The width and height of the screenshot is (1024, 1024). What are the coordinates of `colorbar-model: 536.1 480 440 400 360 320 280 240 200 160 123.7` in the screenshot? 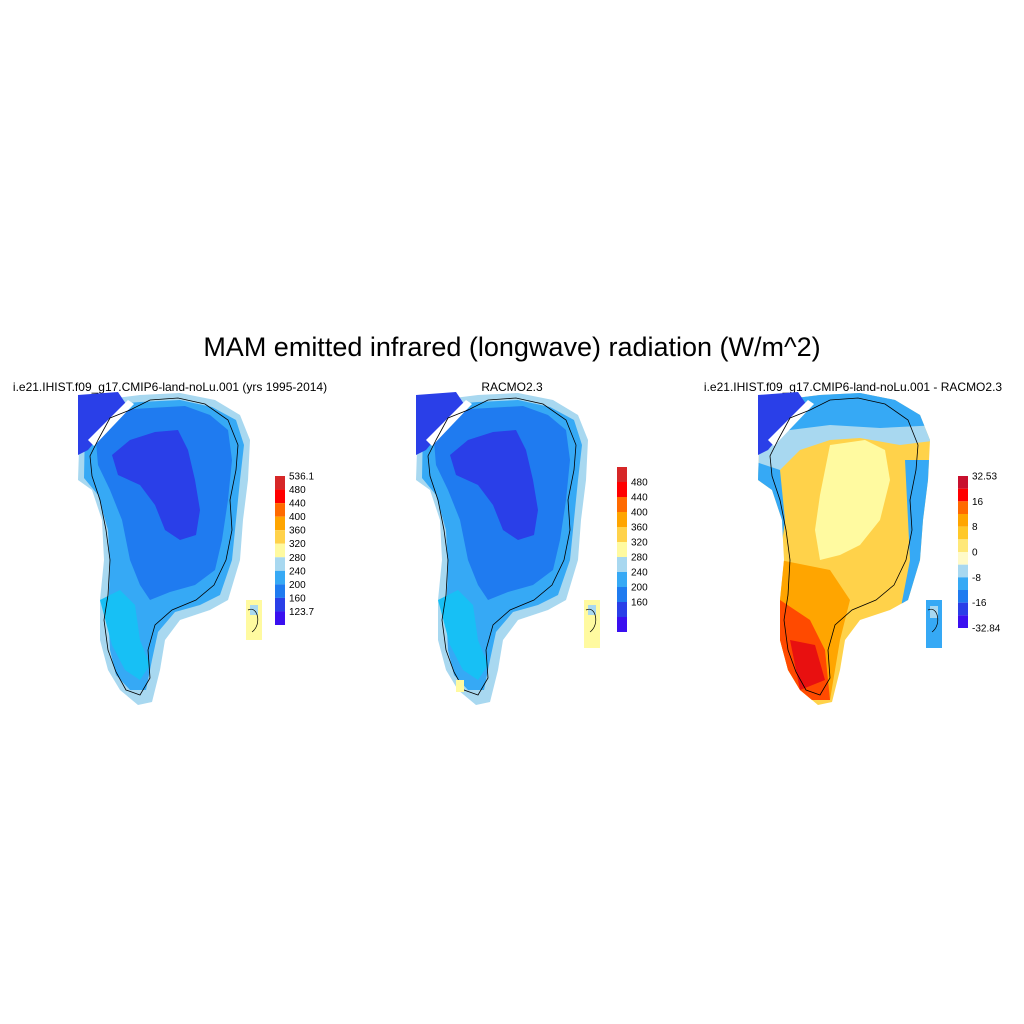 It's located at (294, 548).